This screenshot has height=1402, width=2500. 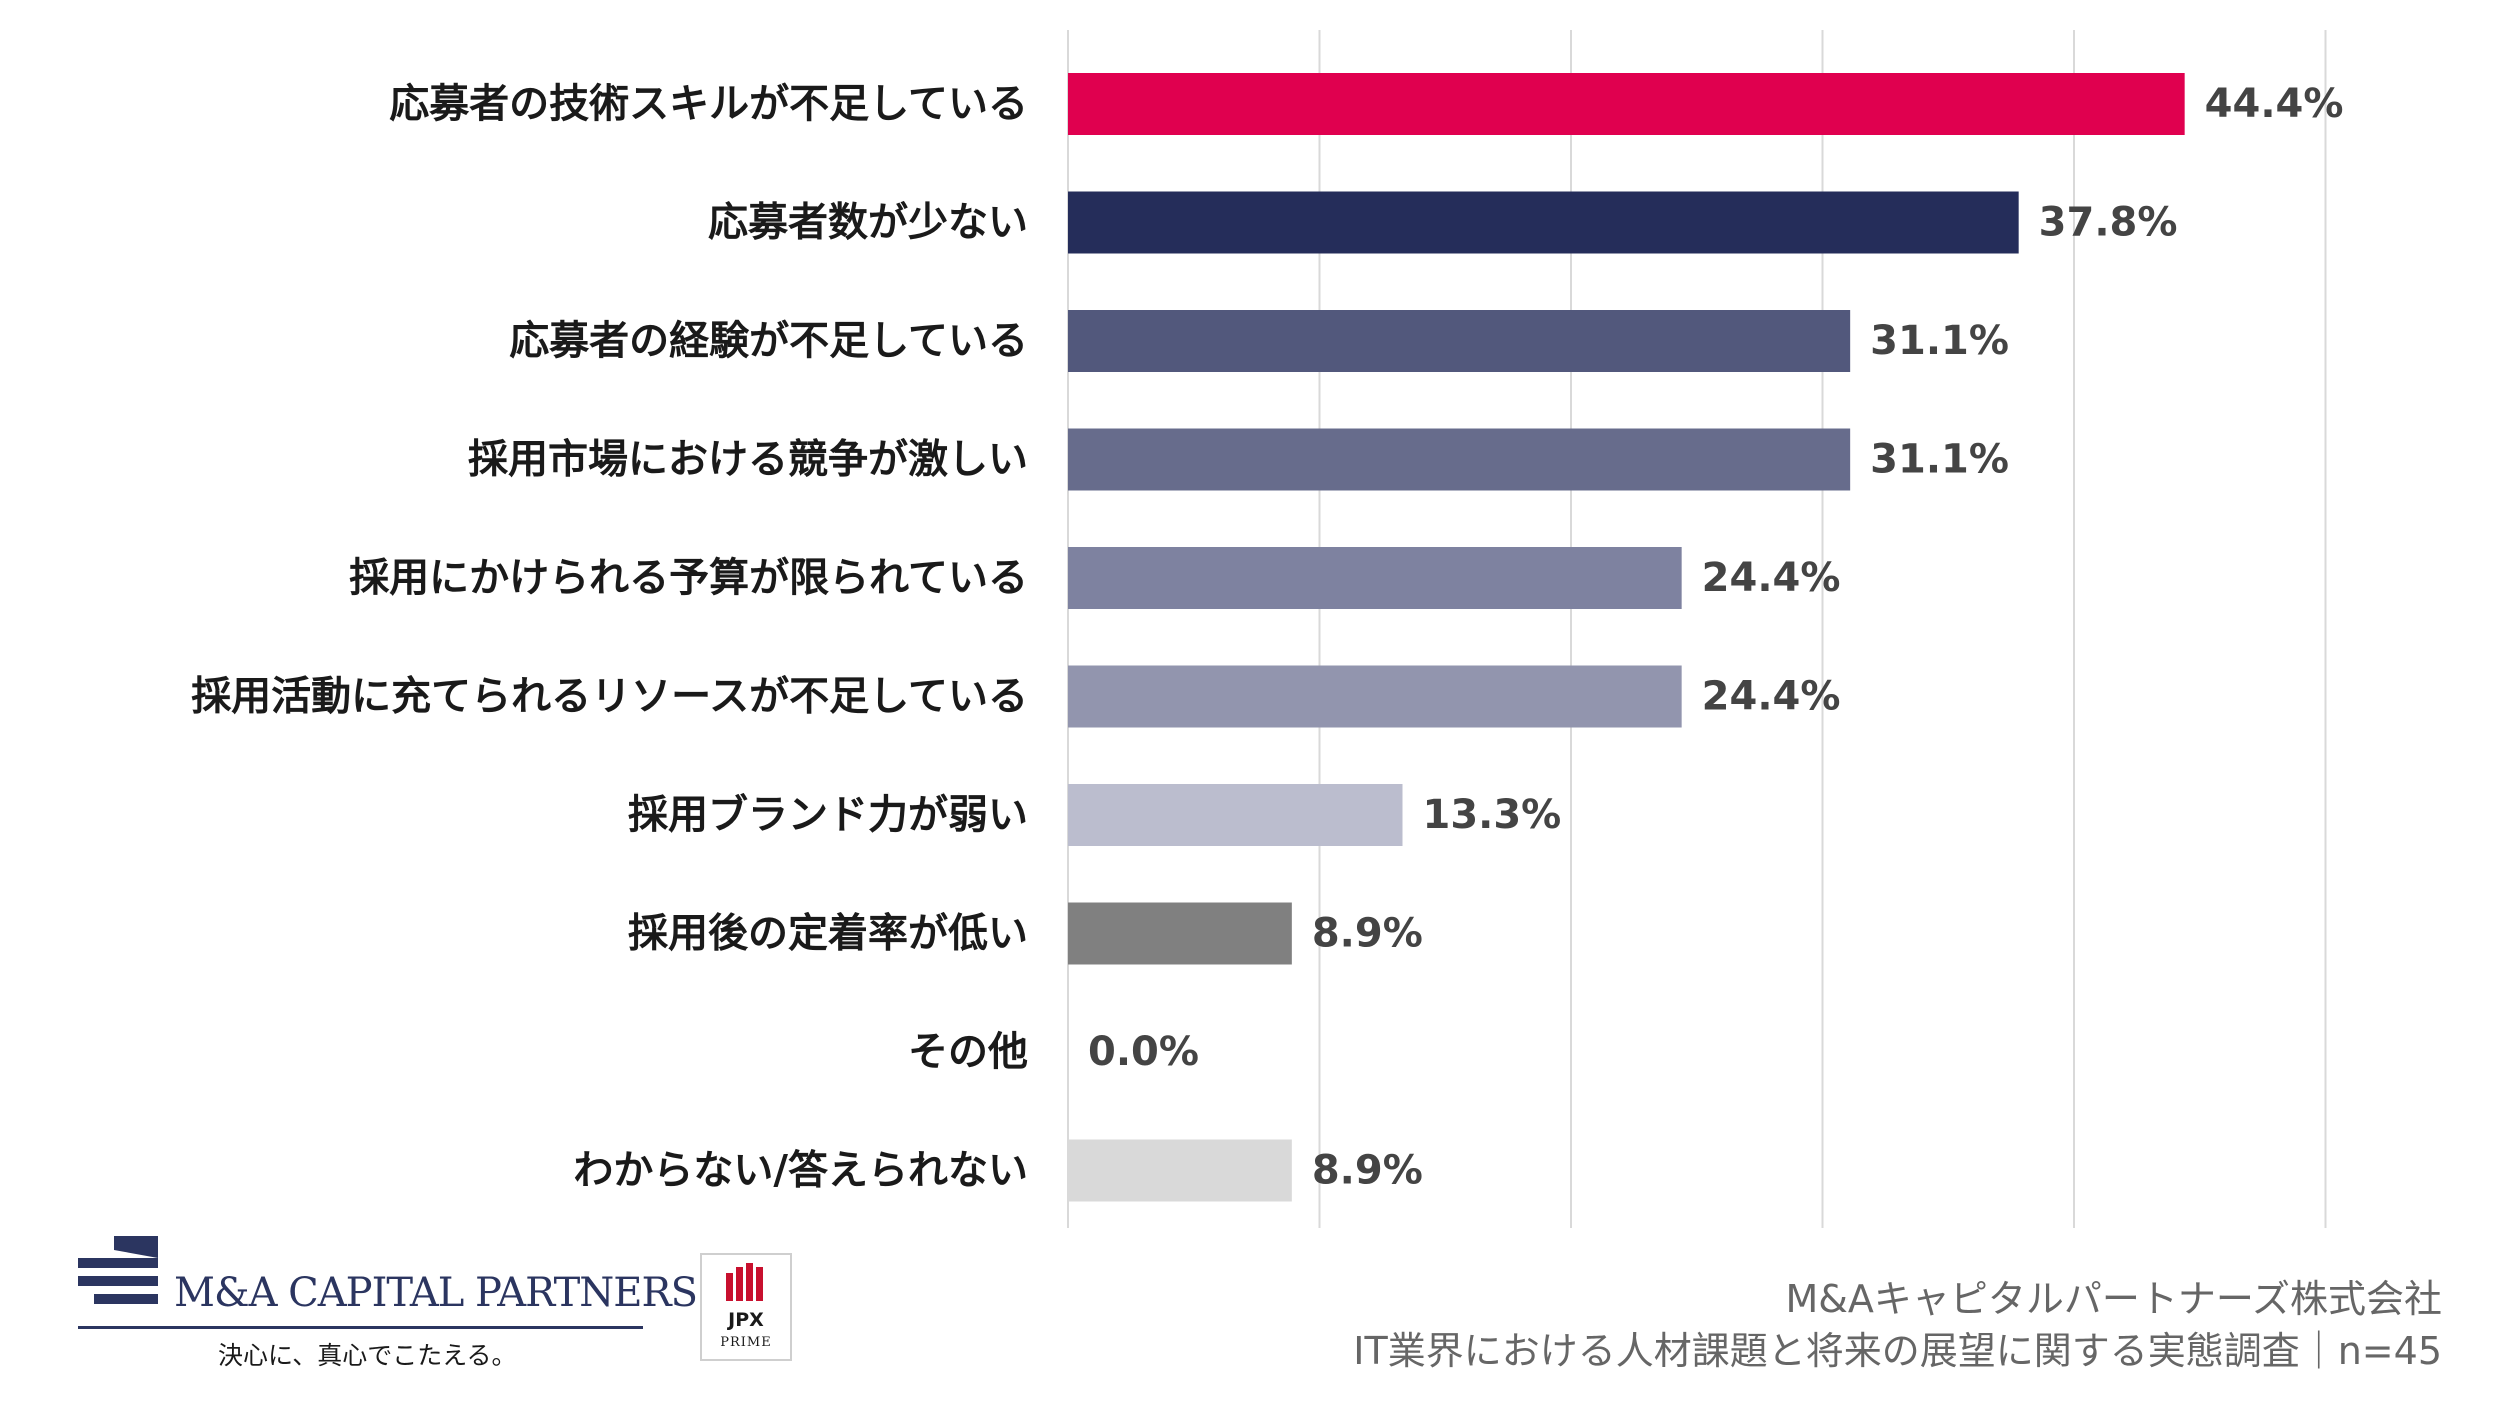 I want to click on value-label: 0.0%, so click(x=1143, y=1052).